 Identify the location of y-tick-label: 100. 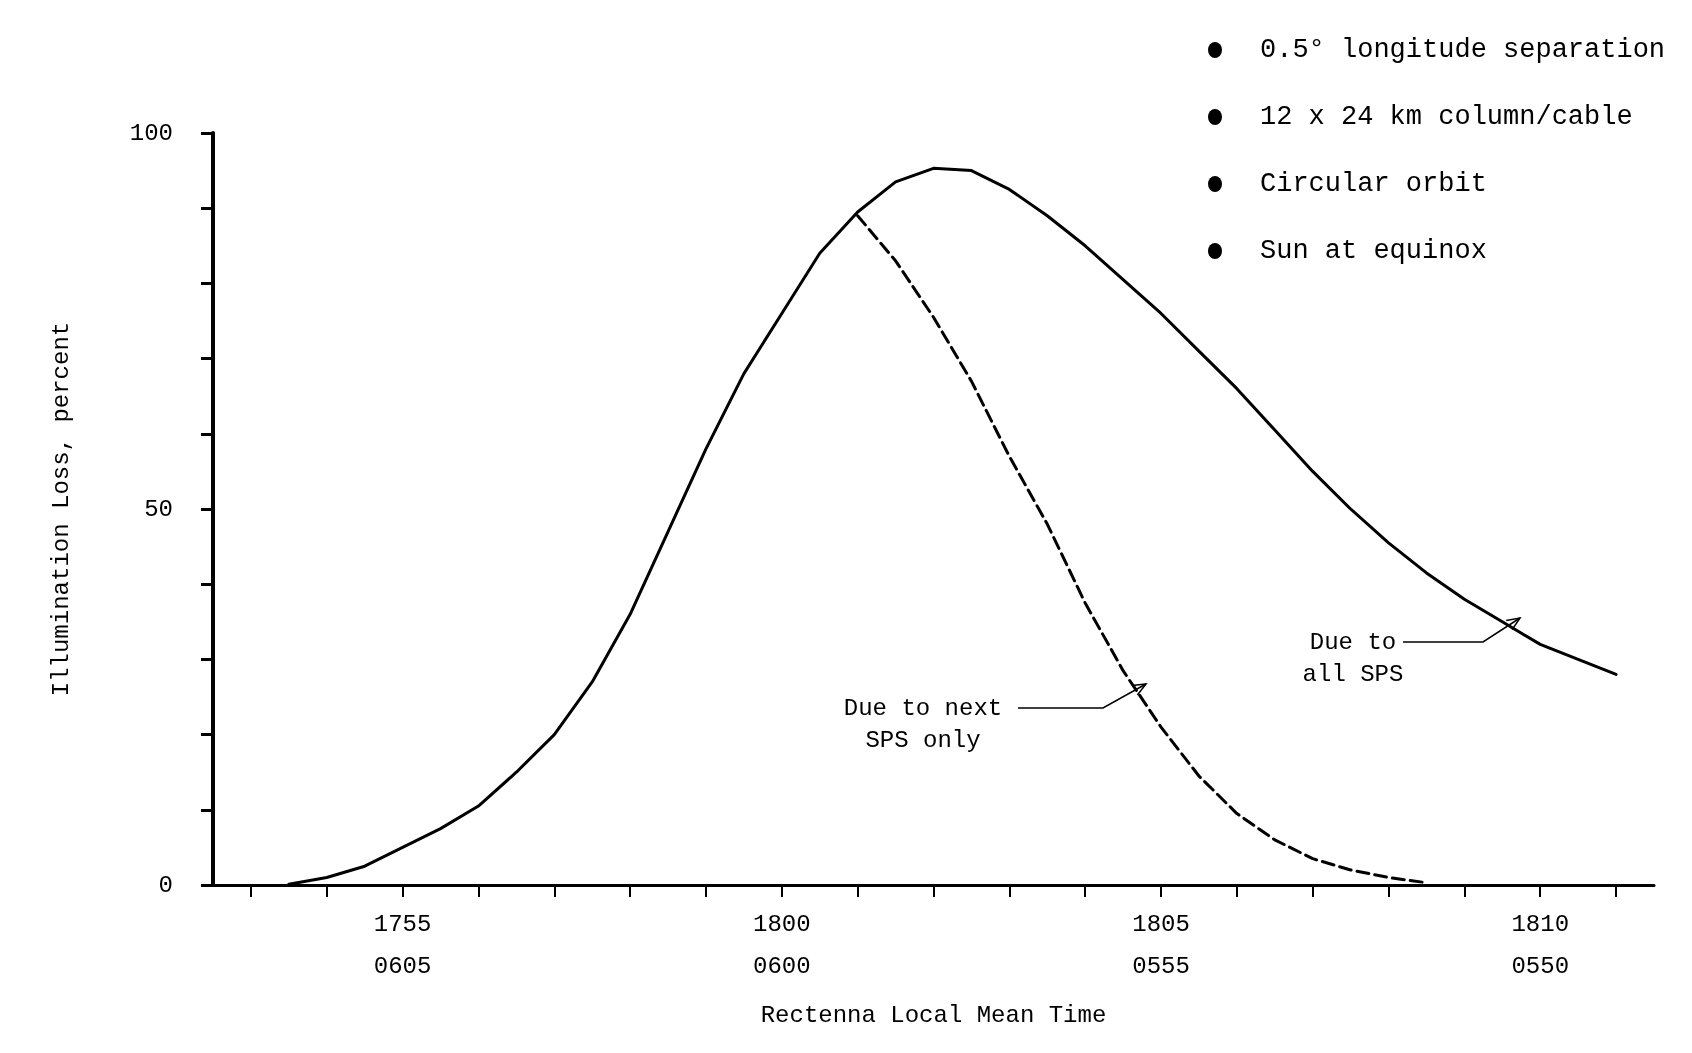
(151, 133).